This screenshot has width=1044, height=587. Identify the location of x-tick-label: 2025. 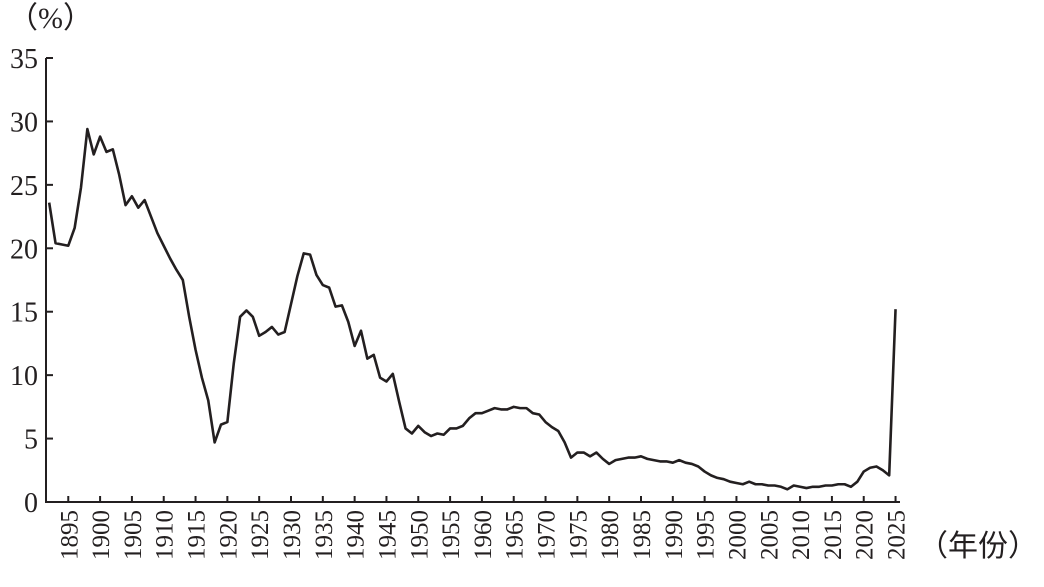
(897, 535).